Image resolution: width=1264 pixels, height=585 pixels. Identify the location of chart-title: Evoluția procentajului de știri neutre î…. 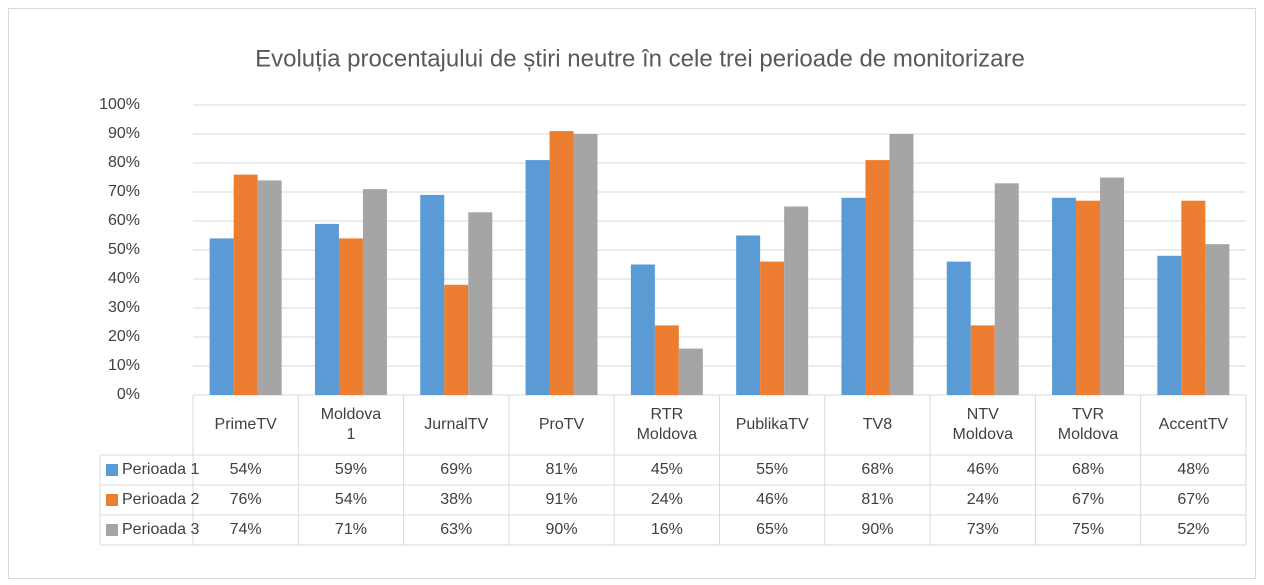
(640, 58).